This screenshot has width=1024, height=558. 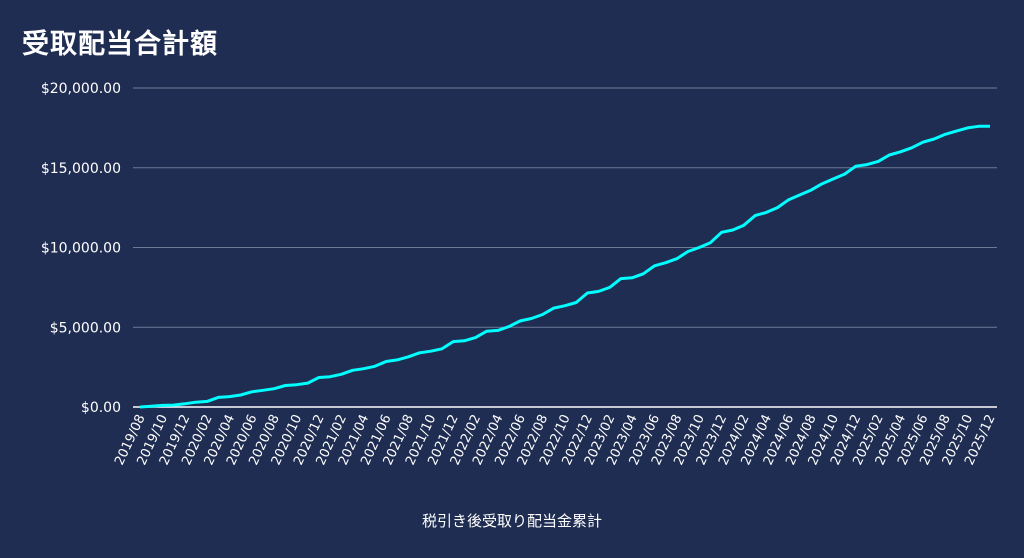 What do you see at coordinates (85, 328) in the screenshot?
I see `y-tick-label: $5,000.00` at bounding box center [85, 328].